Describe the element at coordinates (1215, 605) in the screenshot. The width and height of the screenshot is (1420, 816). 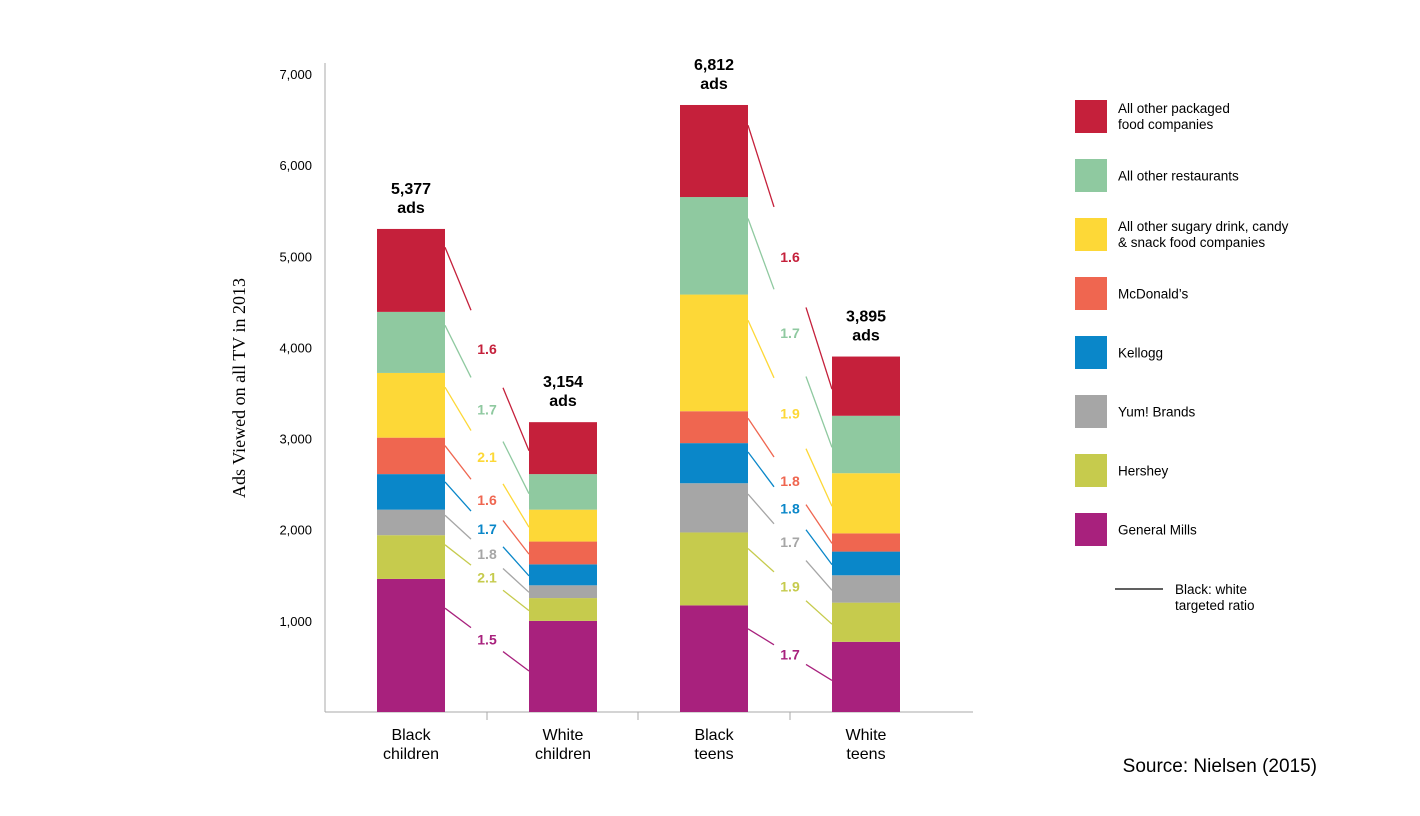
I see `ratio-line-legend-label: targeted ratio` at that location.